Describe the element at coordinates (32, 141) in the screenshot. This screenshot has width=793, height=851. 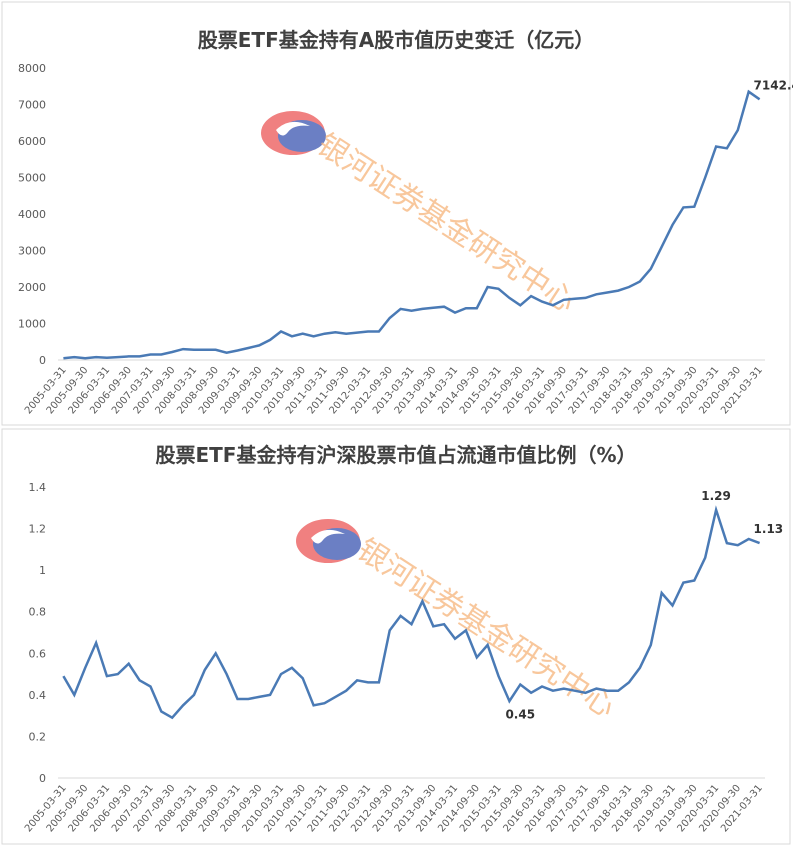
I see `y-tick-label: 6000` at that location.